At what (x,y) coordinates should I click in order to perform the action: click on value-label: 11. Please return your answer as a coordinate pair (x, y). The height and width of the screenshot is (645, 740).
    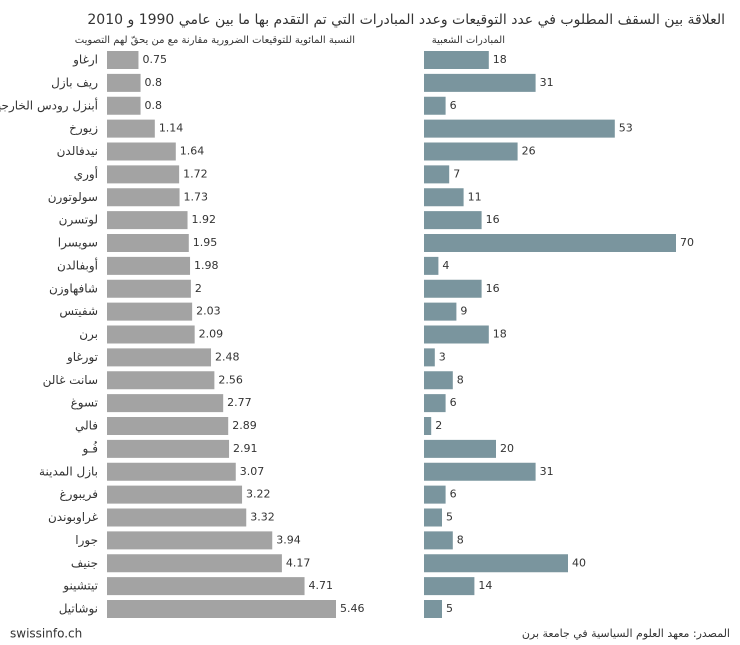
    Looking at the image, I should click on (475, 196).